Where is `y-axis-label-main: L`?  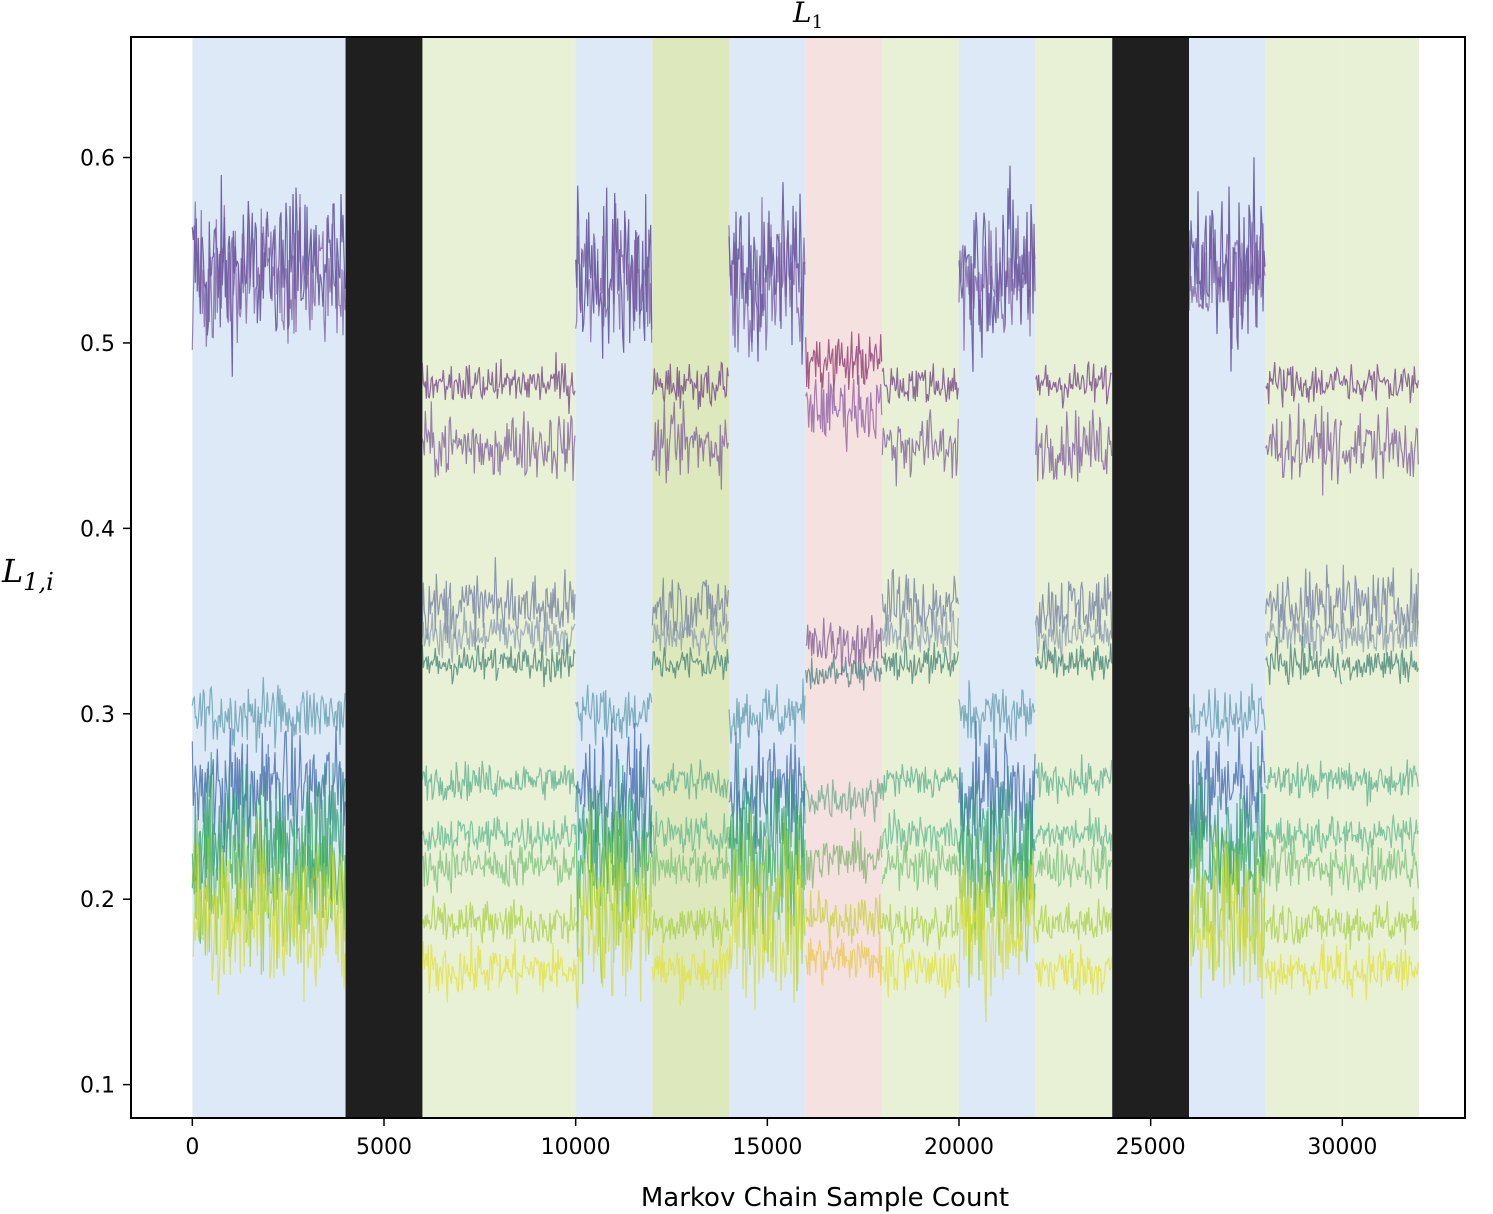 y-axis-label-main: L is located at coordinates (12, 571).